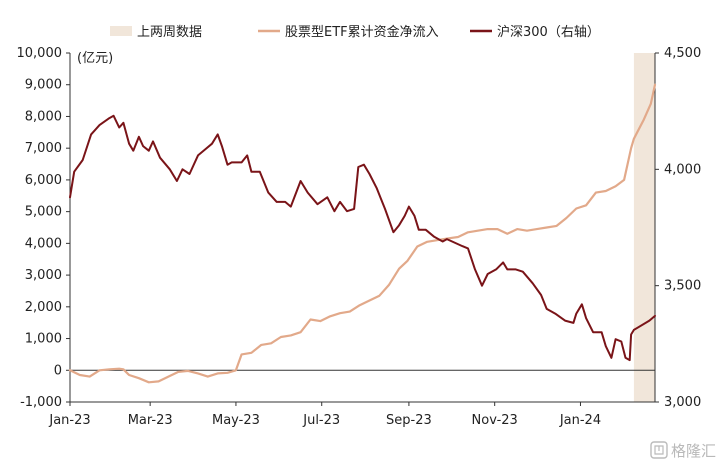 This screenshot has width=723, height=469. I want to click on legend-swatch-box, so click(121, 31).